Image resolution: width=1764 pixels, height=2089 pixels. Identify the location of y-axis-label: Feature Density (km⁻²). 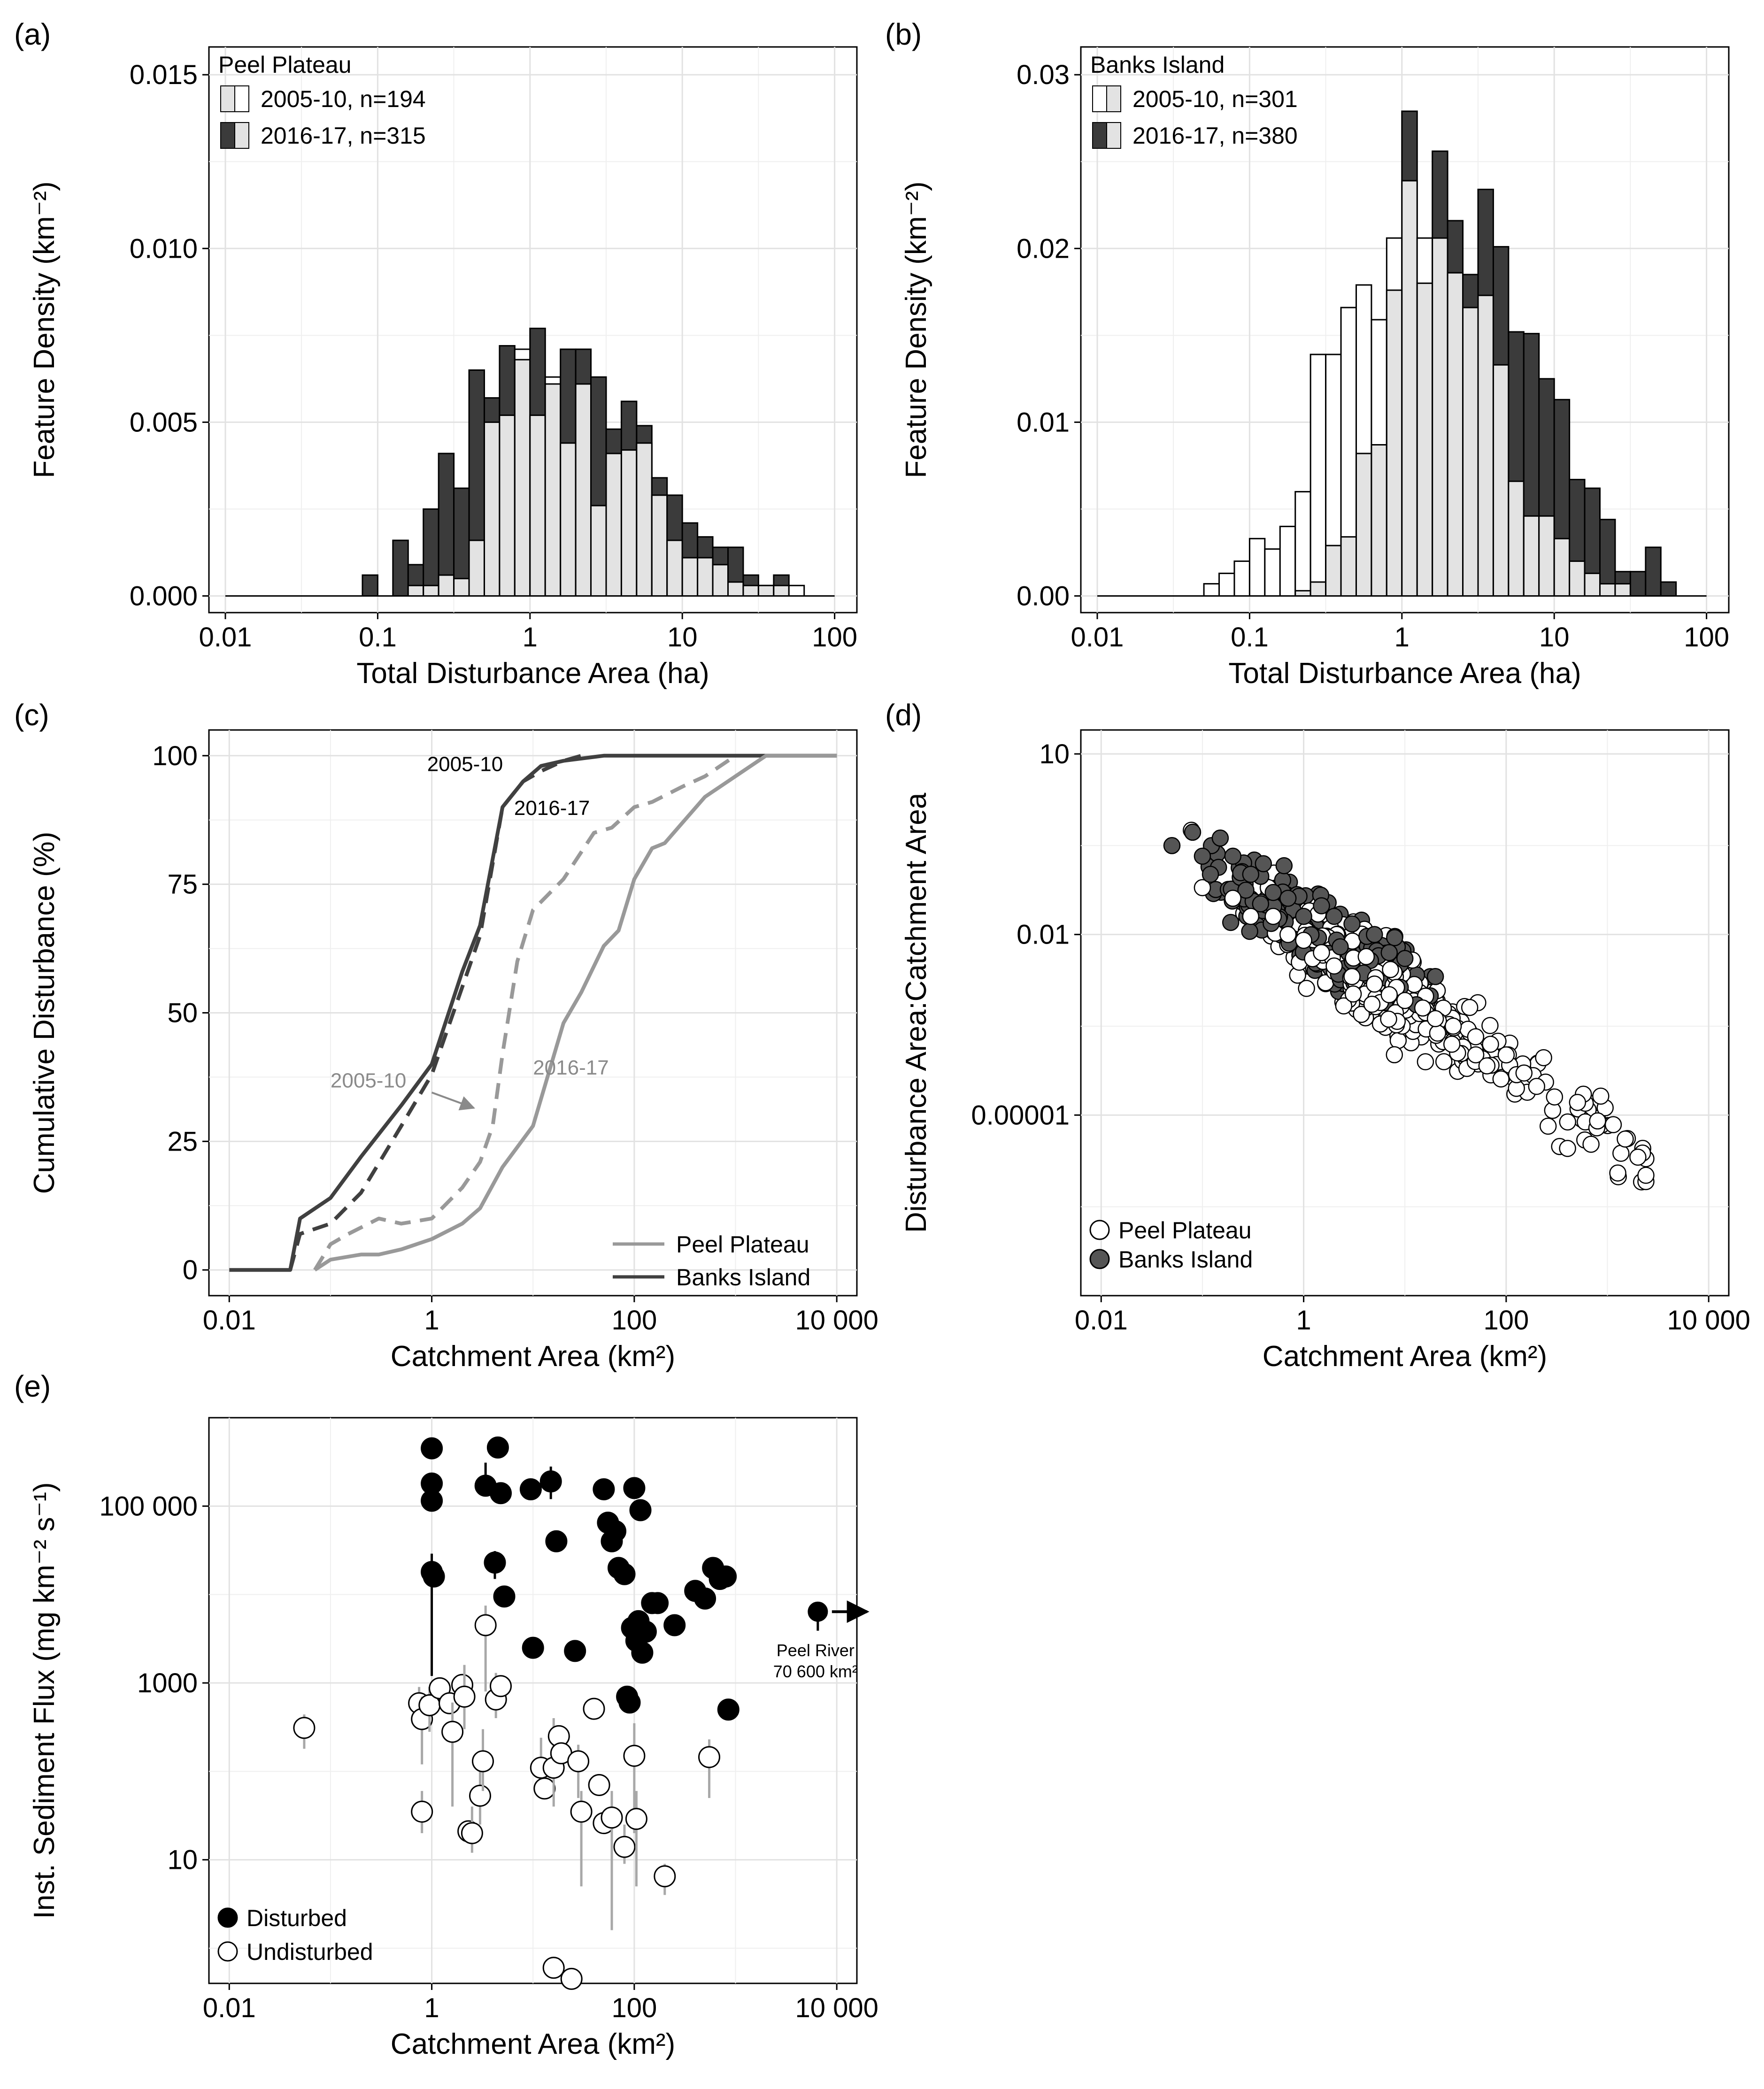
(44, 329).